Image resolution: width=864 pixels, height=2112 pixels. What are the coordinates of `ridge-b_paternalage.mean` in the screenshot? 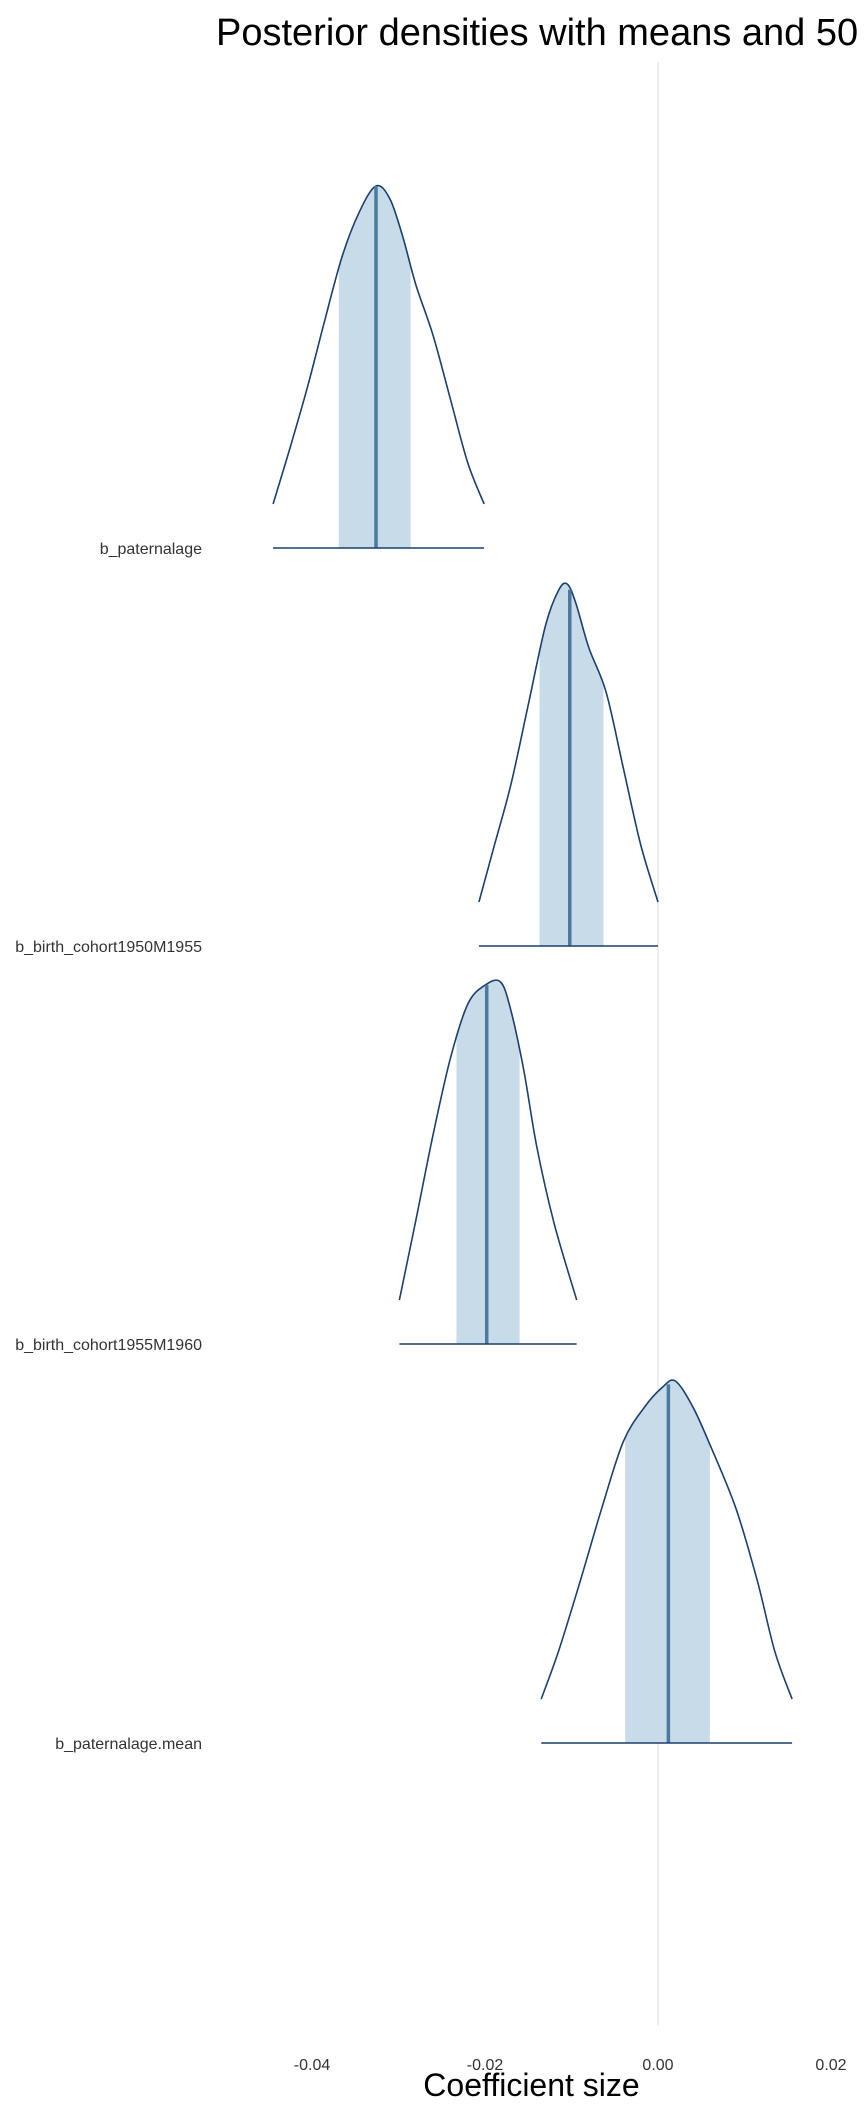 It's located at (666, 1561).